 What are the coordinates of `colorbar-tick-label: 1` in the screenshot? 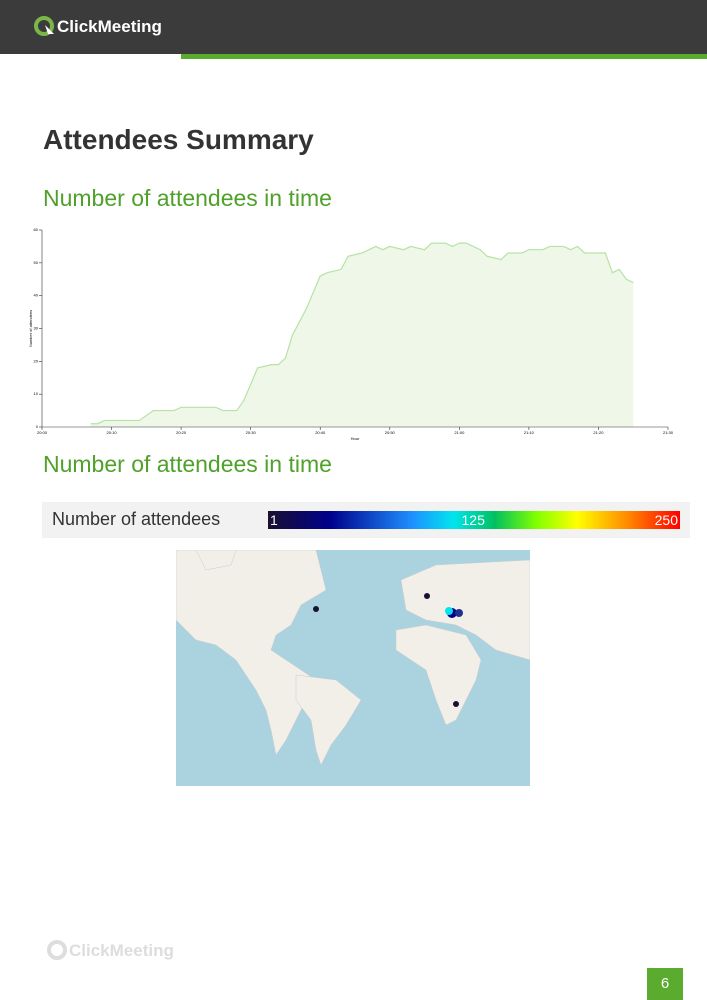 It's located at (274, 520).